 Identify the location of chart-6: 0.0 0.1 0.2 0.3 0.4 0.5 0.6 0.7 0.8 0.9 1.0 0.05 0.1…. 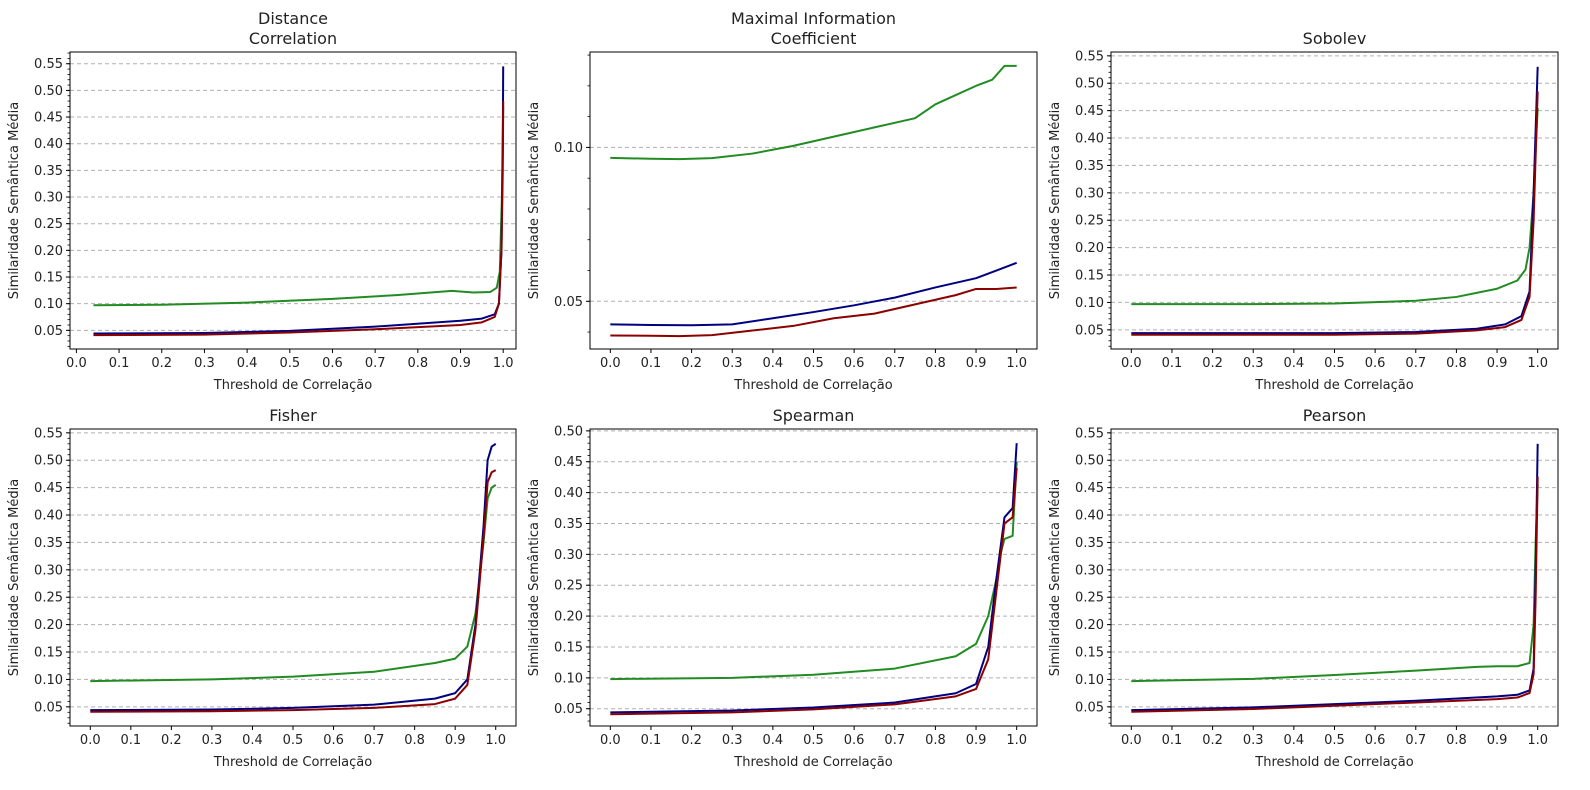
(1303, 588).